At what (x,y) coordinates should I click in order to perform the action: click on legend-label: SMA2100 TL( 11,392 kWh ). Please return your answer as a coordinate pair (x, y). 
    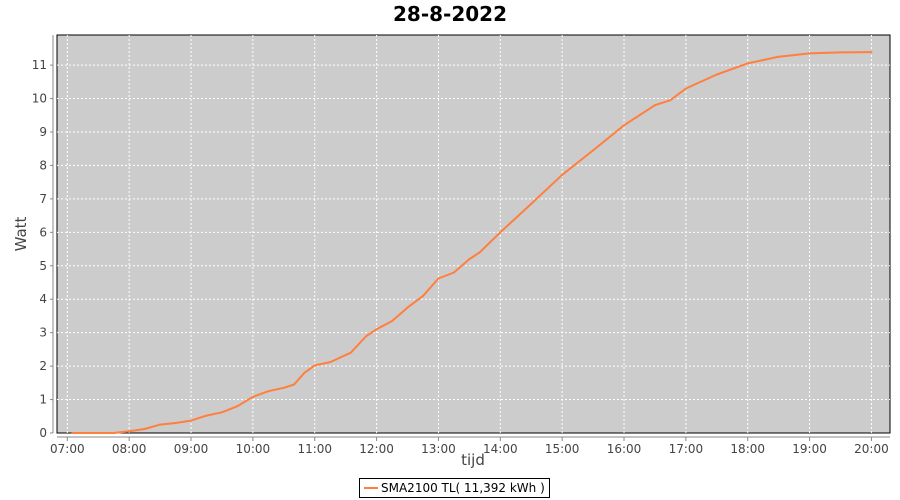
    Looking at the image, I should click on (463, 488).